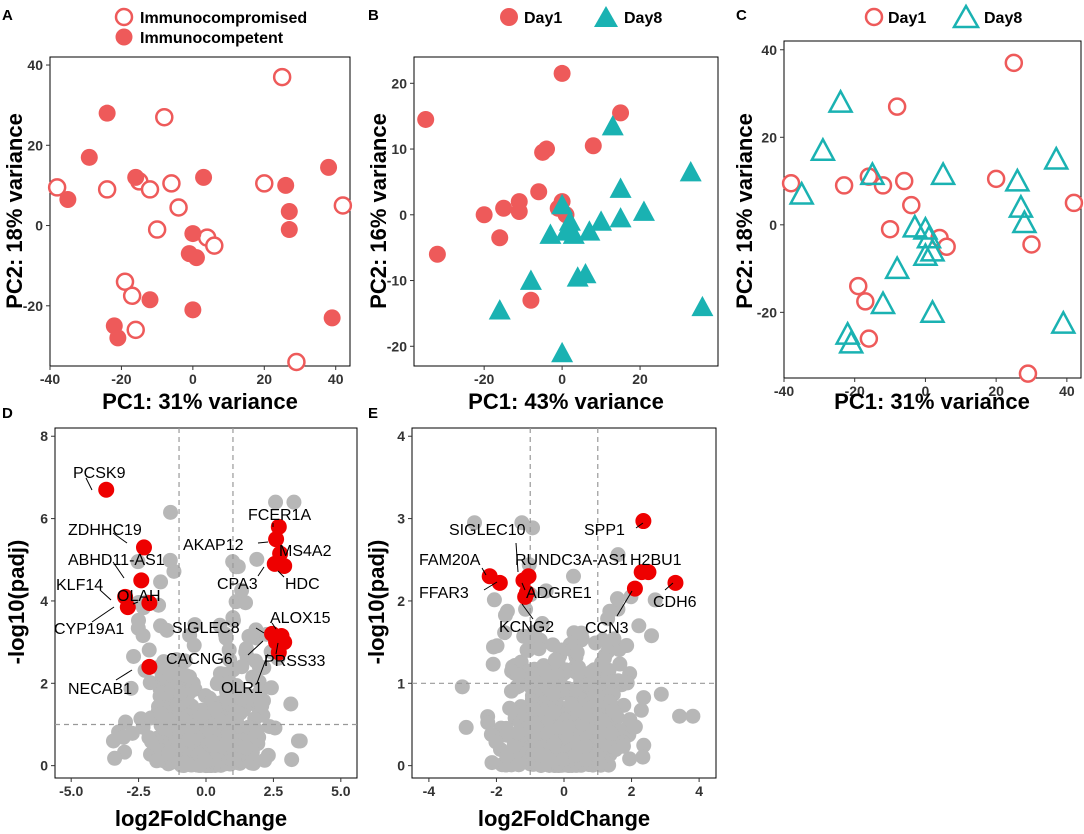 Image resolution: width=1084 pixels, height=834 pixels. I want to click on gene-label-ffar3: FFAR3, so click(444, 593).